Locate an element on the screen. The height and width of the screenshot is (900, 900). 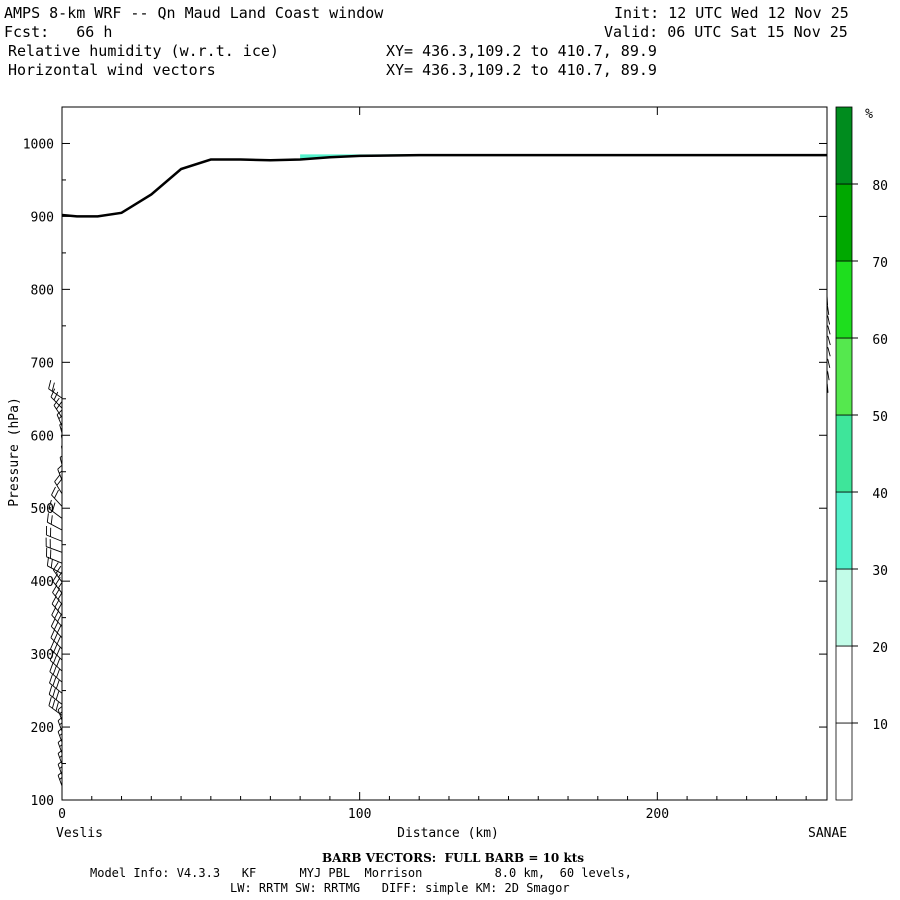
init-time: Init: 12 UTC Wed 12 Nov 25 is located at coordinates (731, 13).